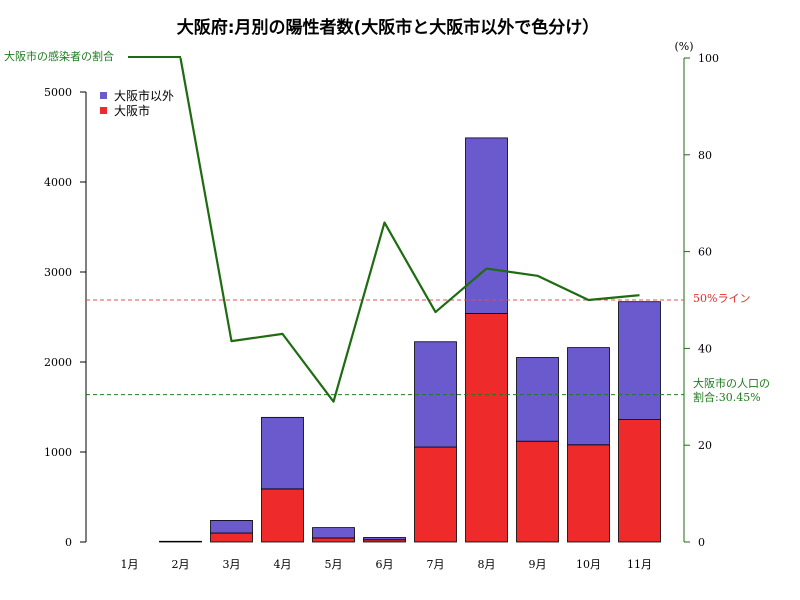 This screenshot has height=600, width=800. I want to click on right-axis-tick-label: 60, so click(705, 252).